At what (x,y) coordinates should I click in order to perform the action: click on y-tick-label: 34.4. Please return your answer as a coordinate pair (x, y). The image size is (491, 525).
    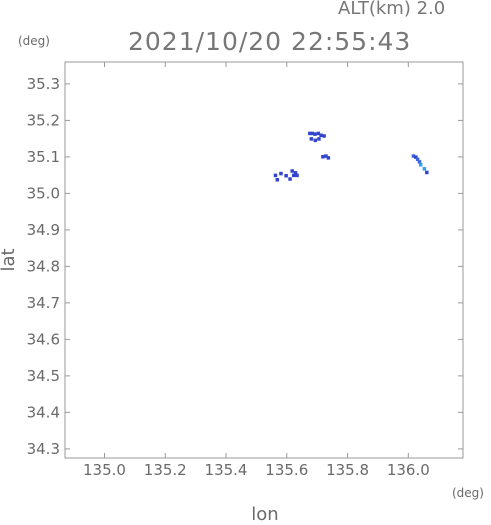
    Looking at the image, I should click on (43, 412).